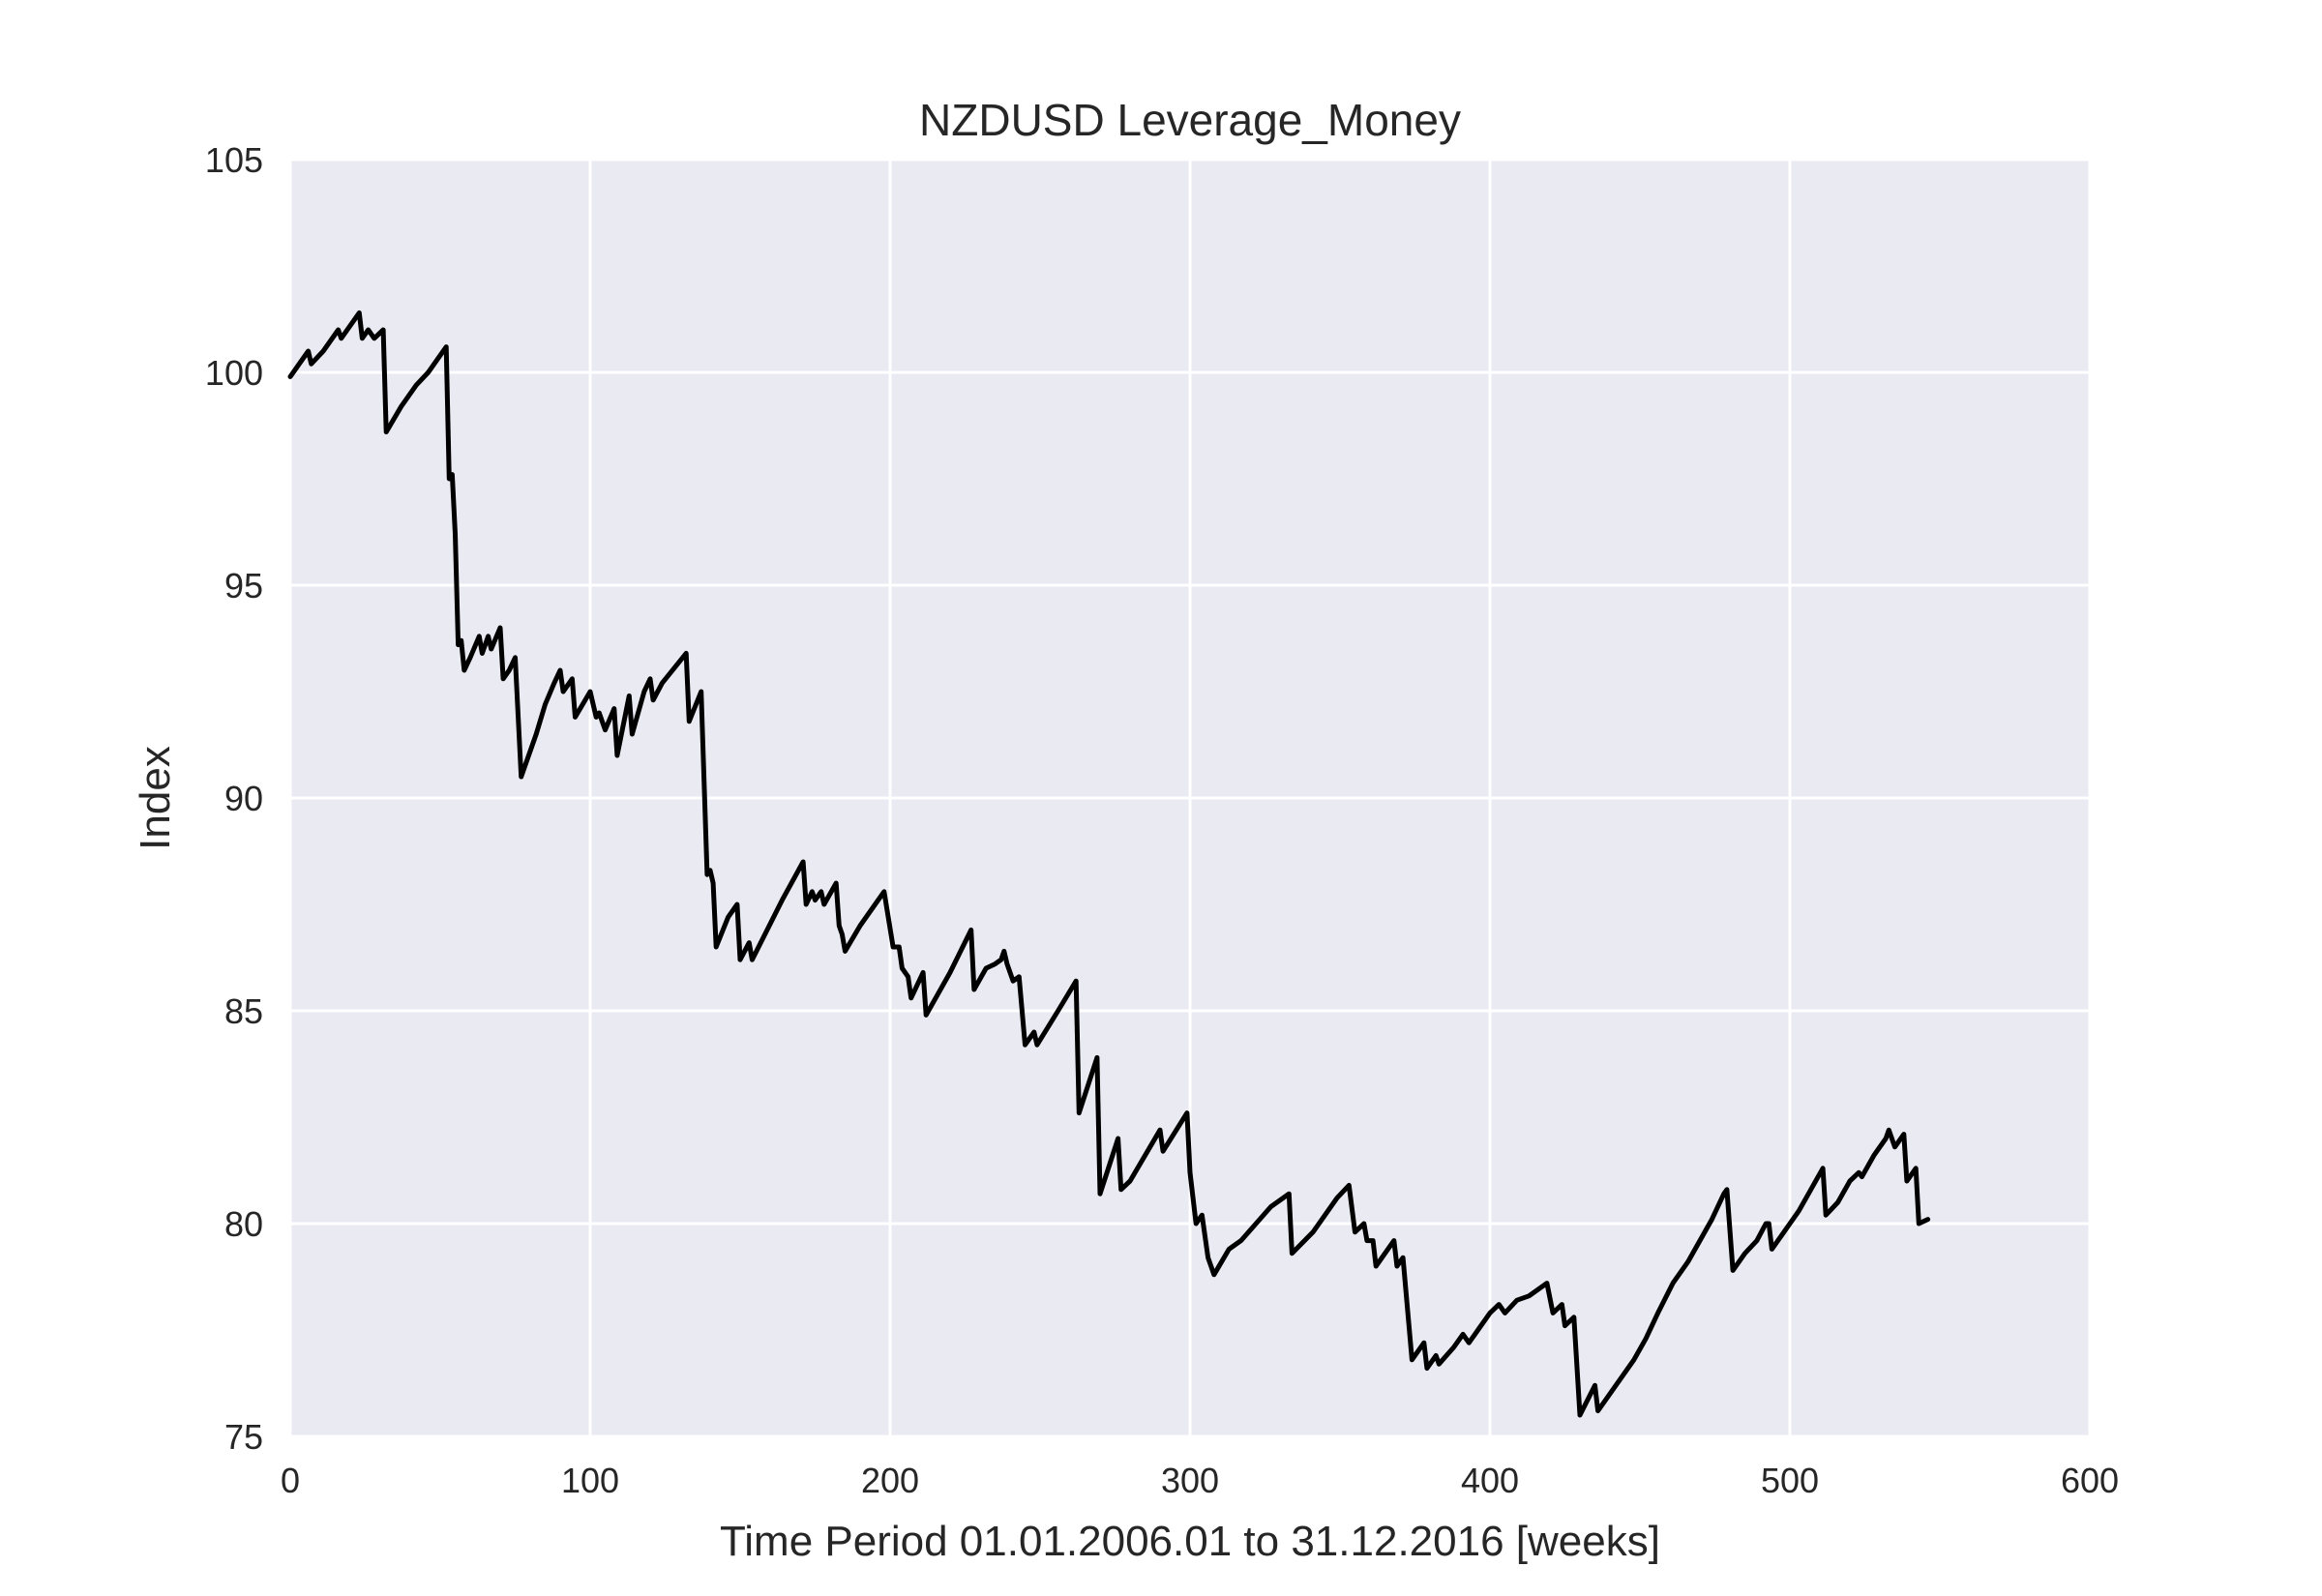 This screenshot has height=1596, width=2322. I want to click on x-tick-label: 300, so click(1190, 1480).